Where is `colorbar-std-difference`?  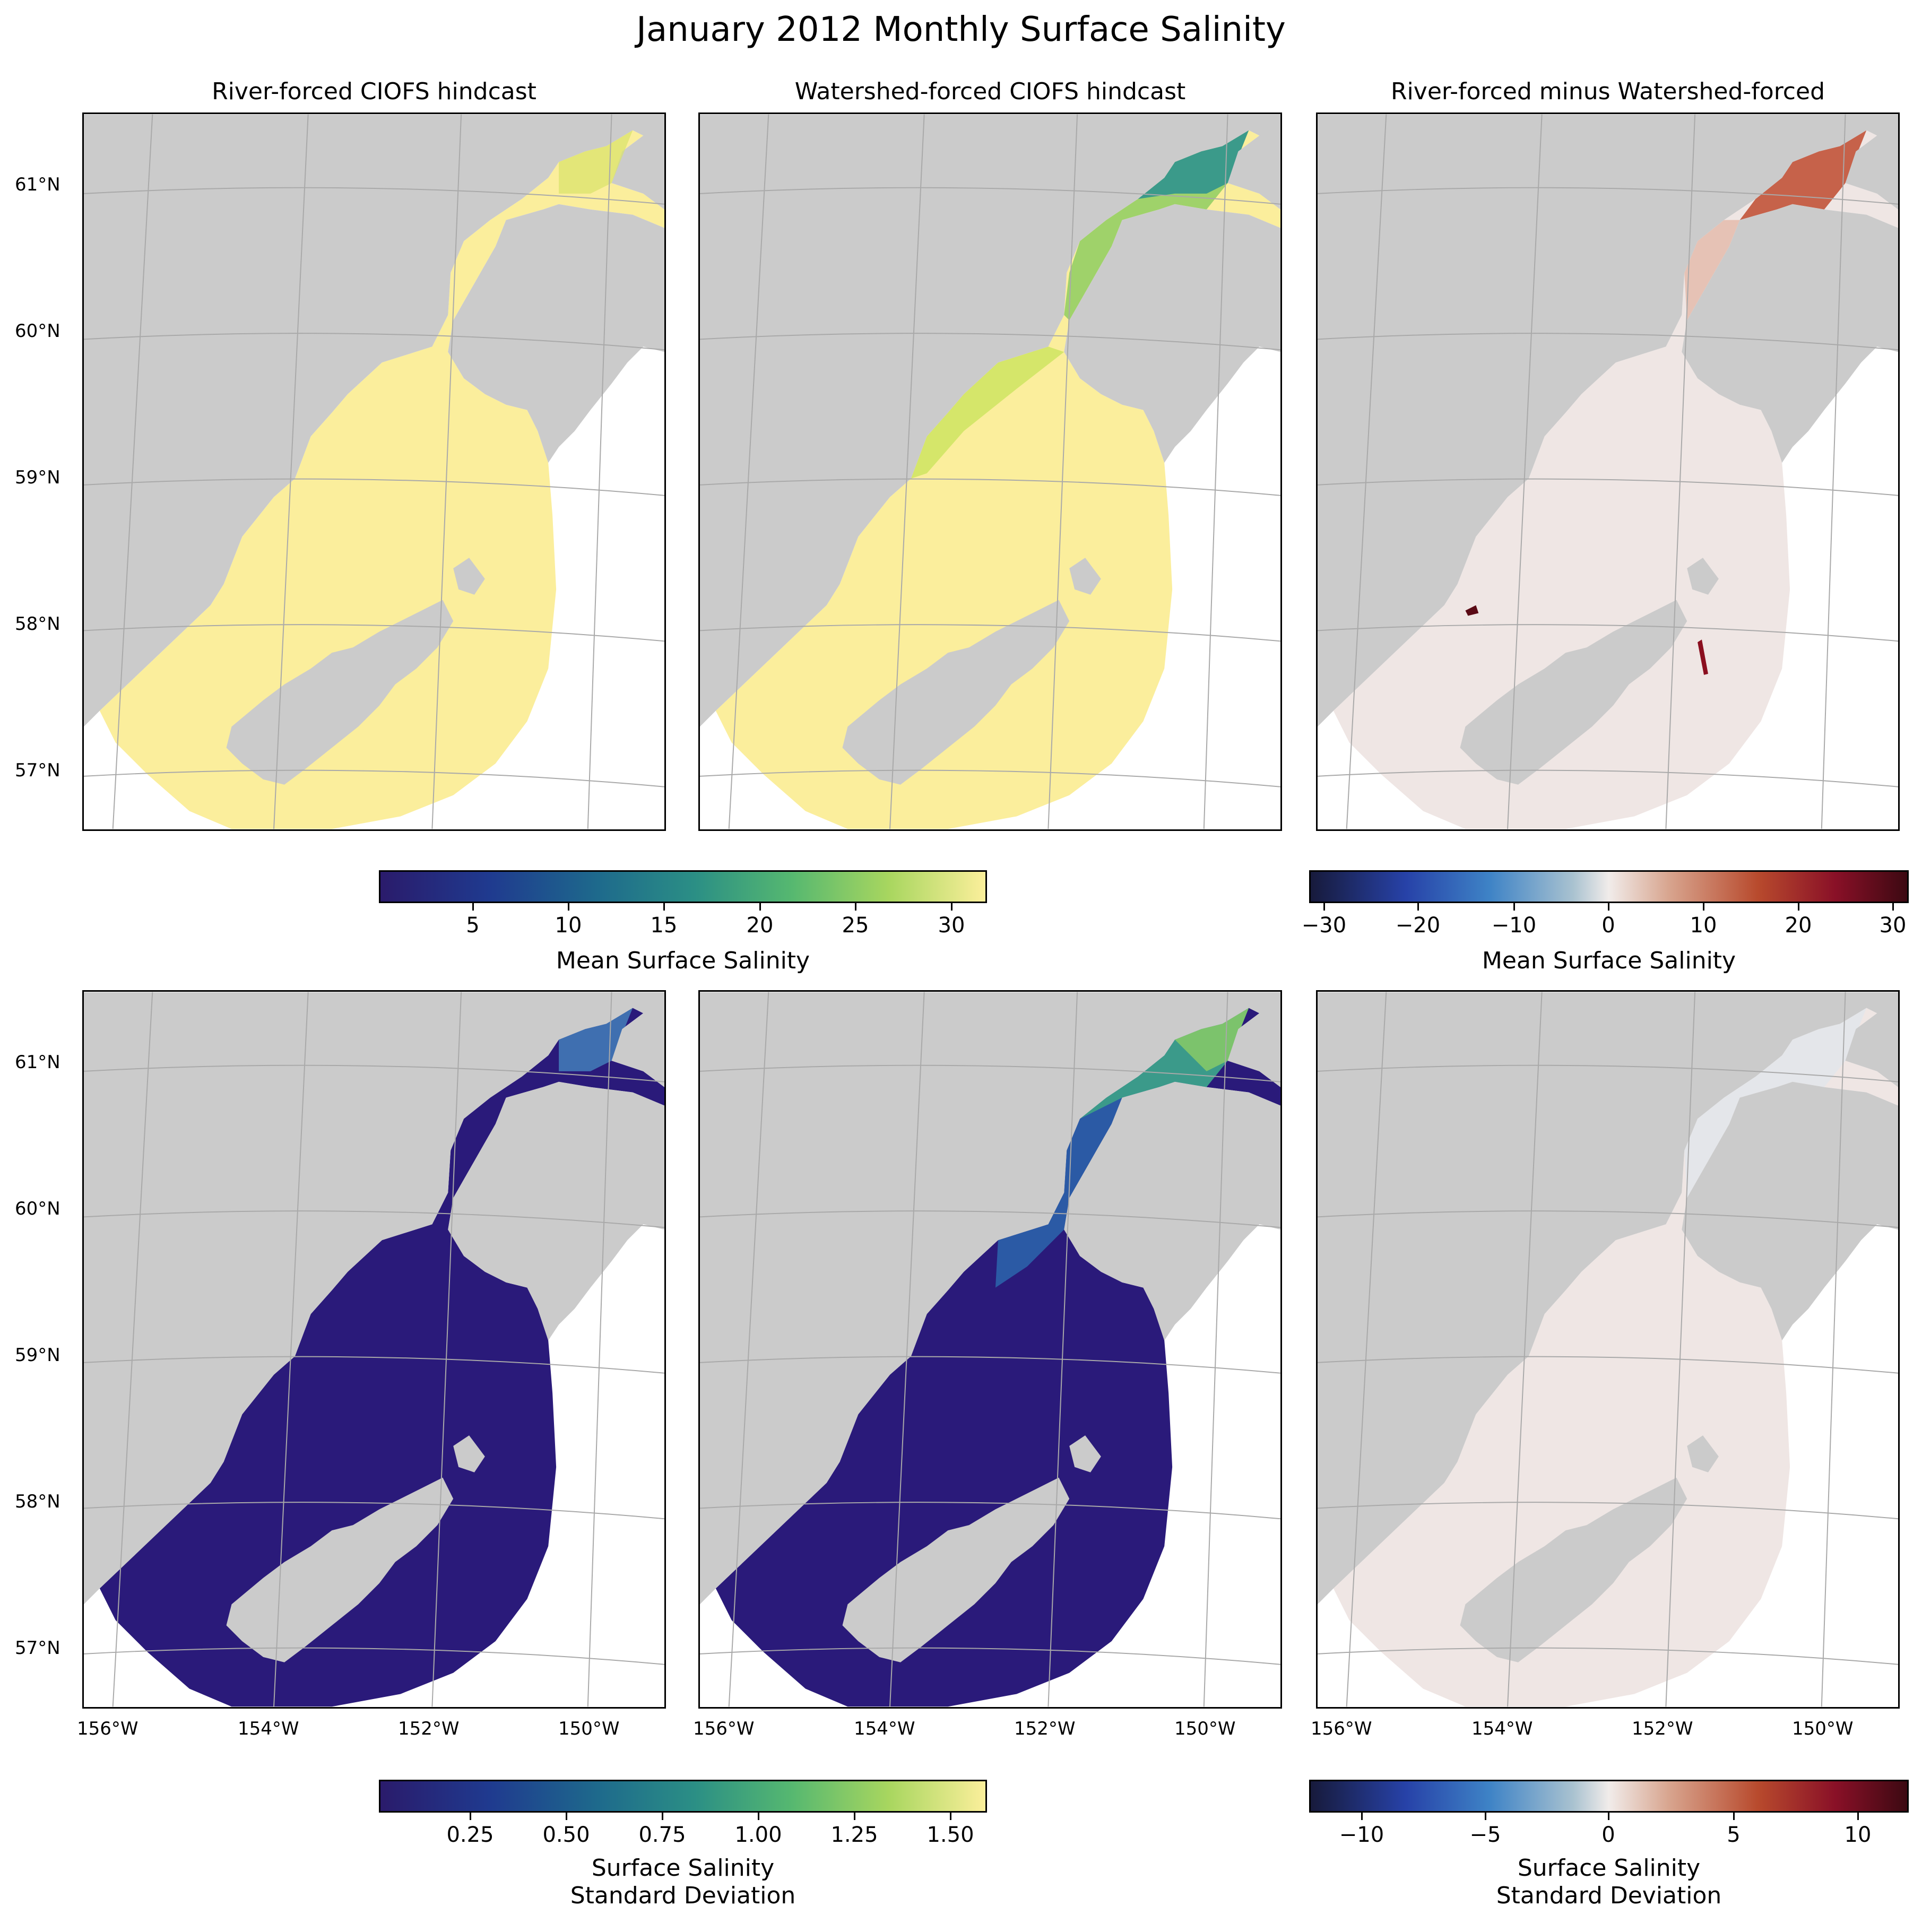 colorbar-std-difference is located at coordinates (1609, 1796).